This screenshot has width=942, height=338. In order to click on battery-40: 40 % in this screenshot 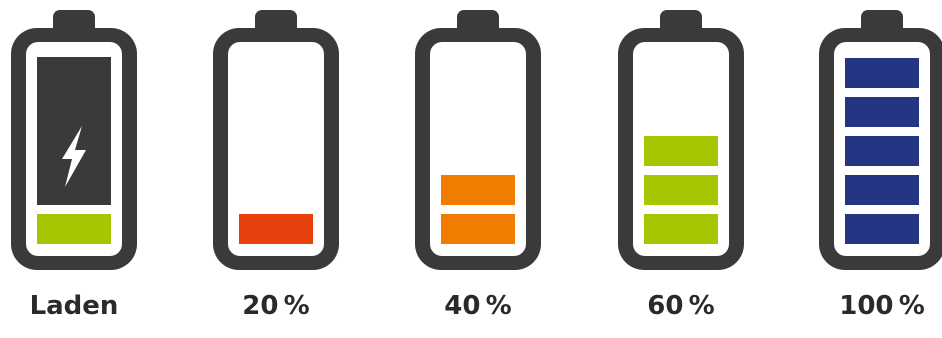, I will do `click(478, 169)`.